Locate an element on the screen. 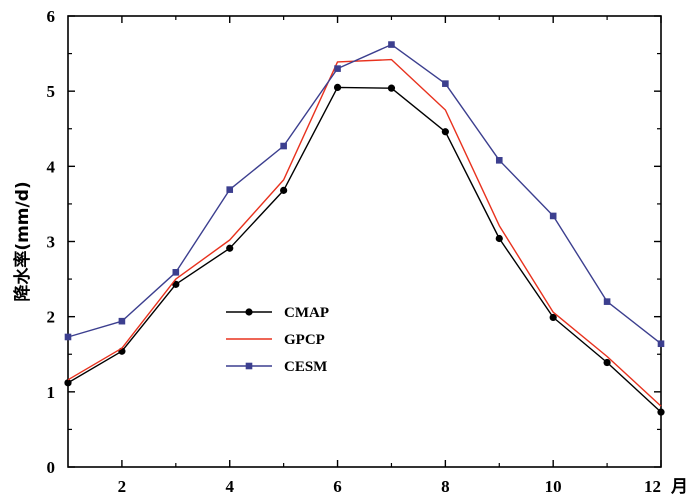  y-tick-label: 1 is located at coordinates (51, 392).